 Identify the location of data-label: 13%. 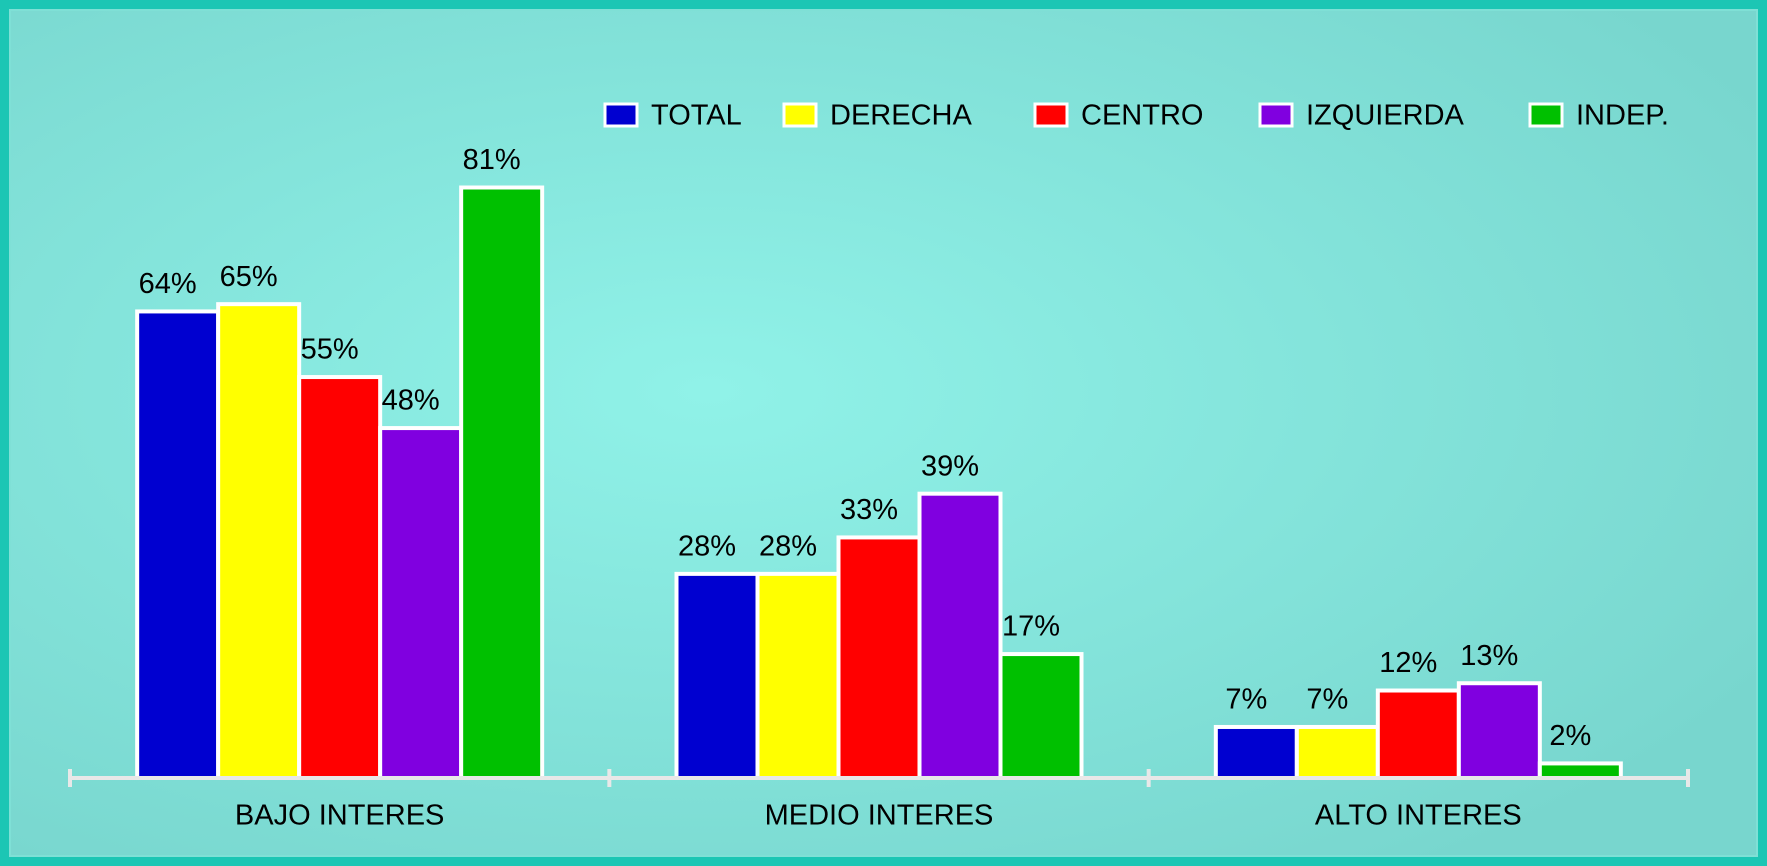
(1489, 656).